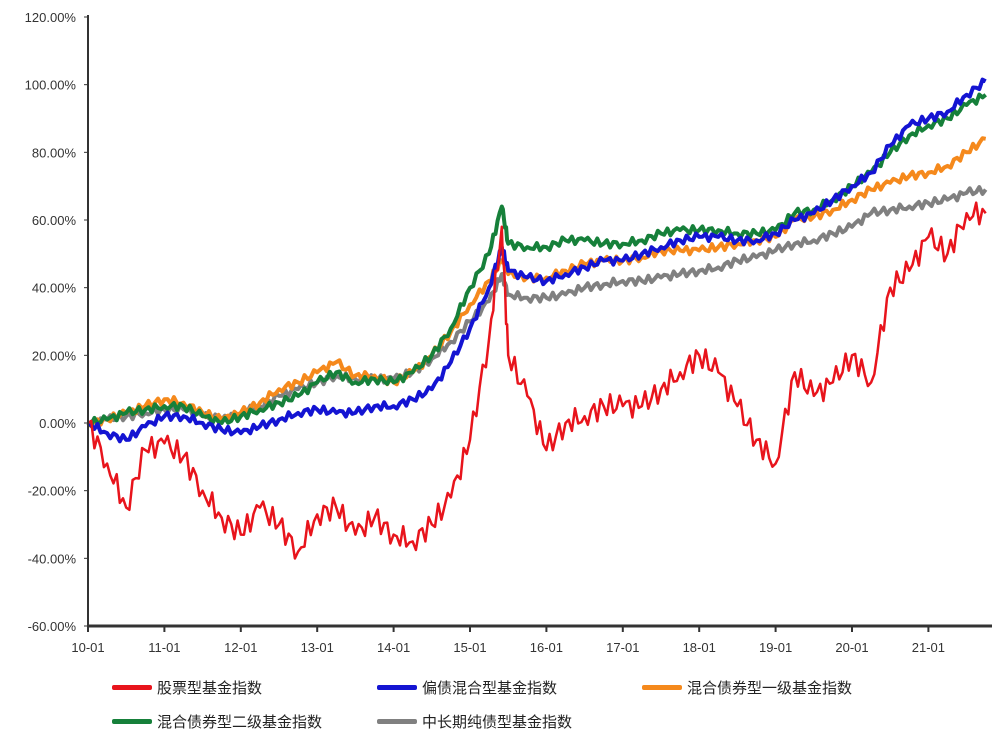 Image resolution: width=1000 pixels, height=742 pixels. I want to click on x-tick-label: 13-01, so click(317, 647).